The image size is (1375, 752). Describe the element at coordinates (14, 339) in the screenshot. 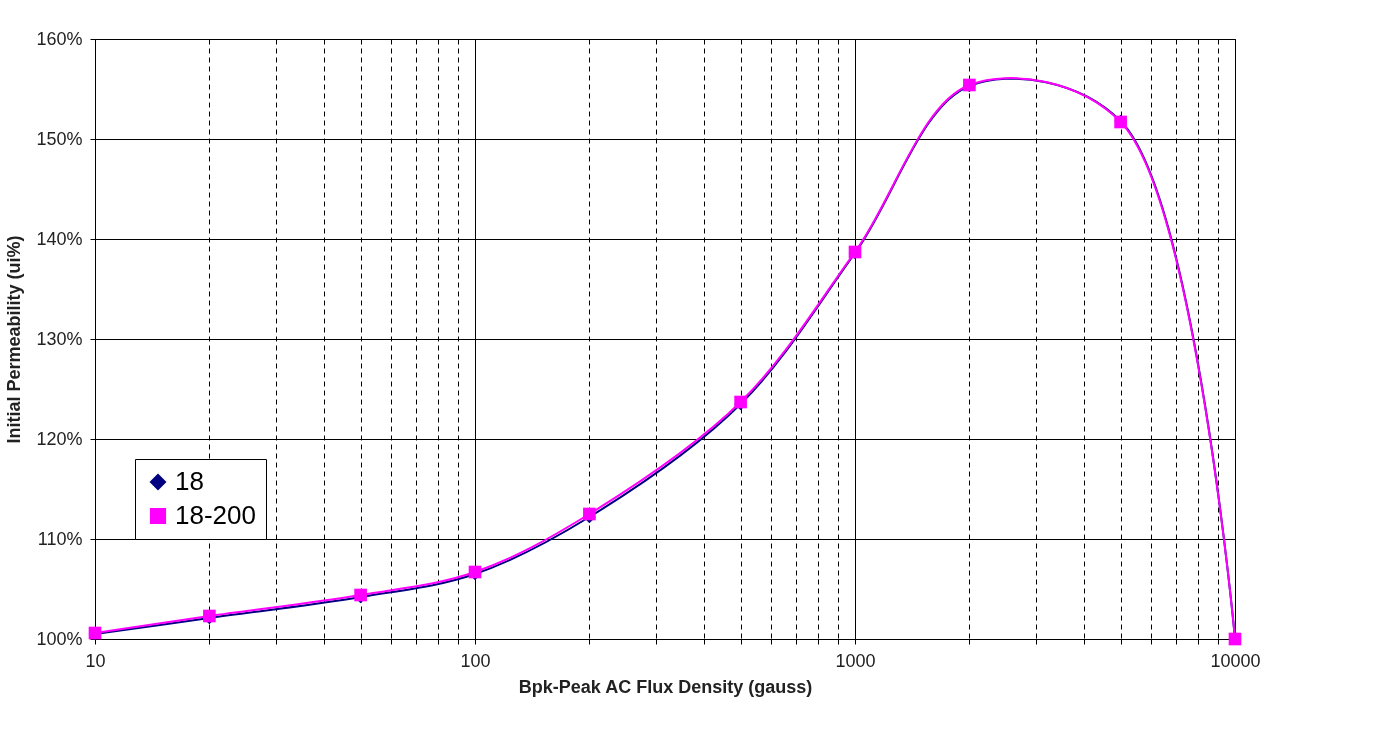

I see `y-axis-title: Initial Permeability (ui%)` at that location.